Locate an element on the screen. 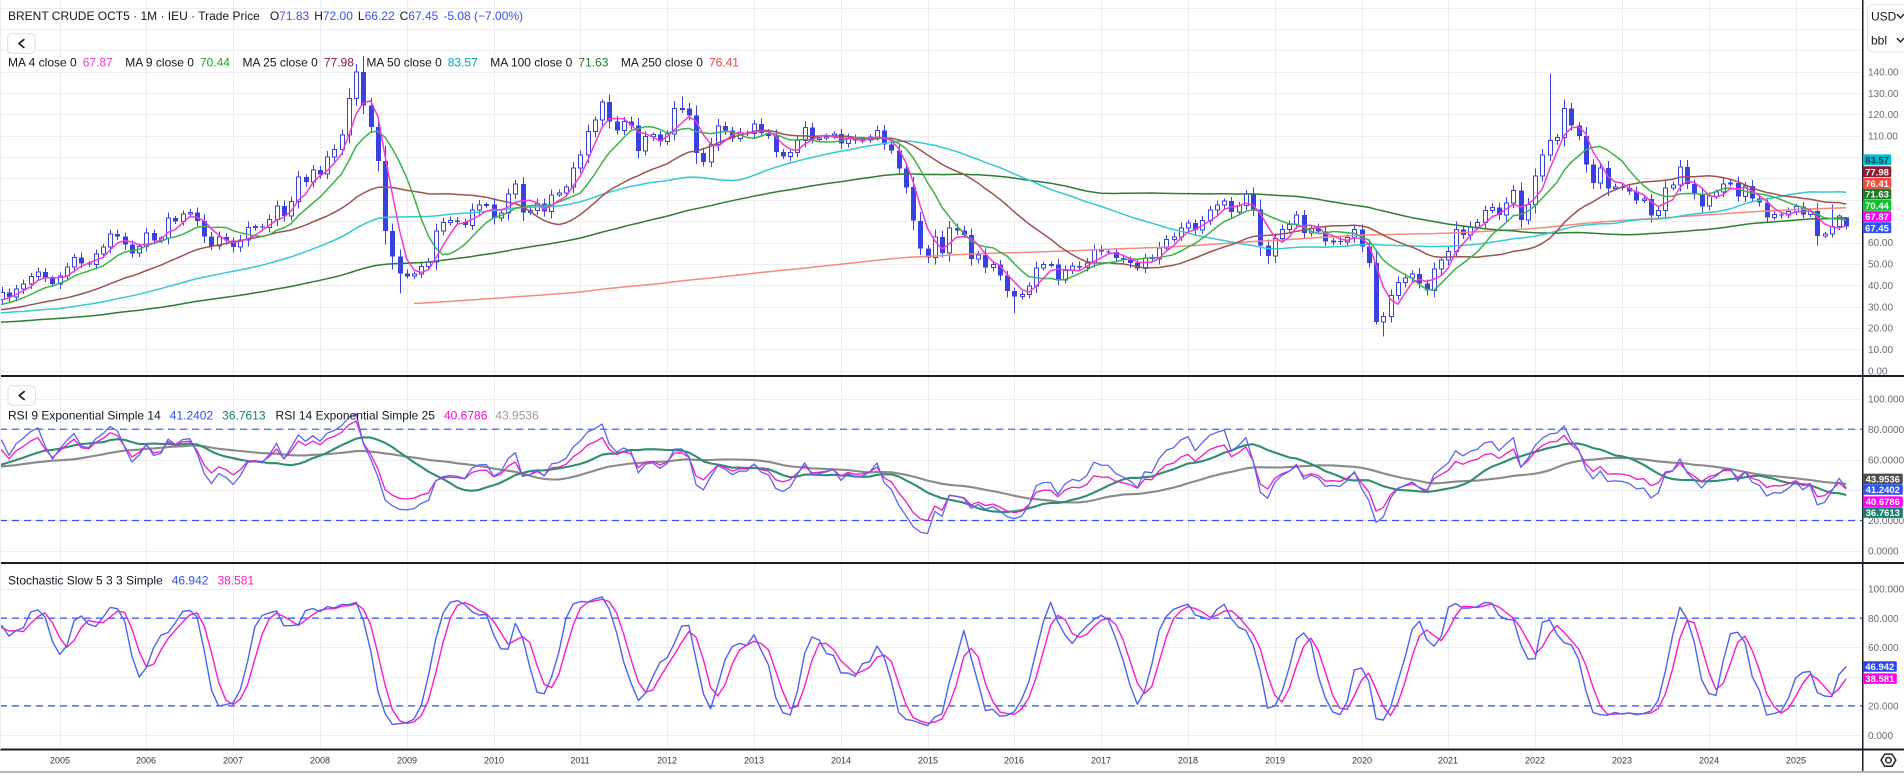 This screenshot has height=779, width=1904. svg-text: 2019 is located at coordinates (1275, 761).